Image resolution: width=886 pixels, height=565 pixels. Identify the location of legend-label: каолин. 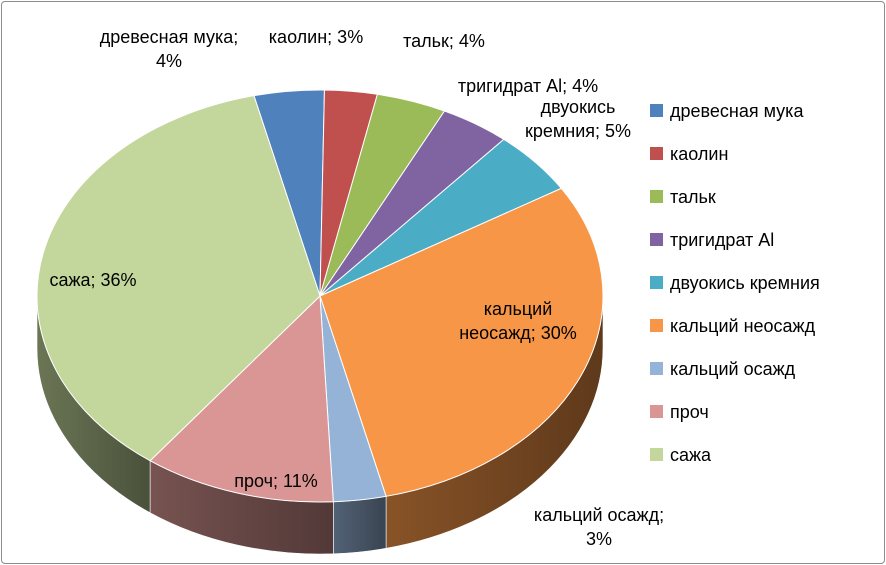
(699, 154).